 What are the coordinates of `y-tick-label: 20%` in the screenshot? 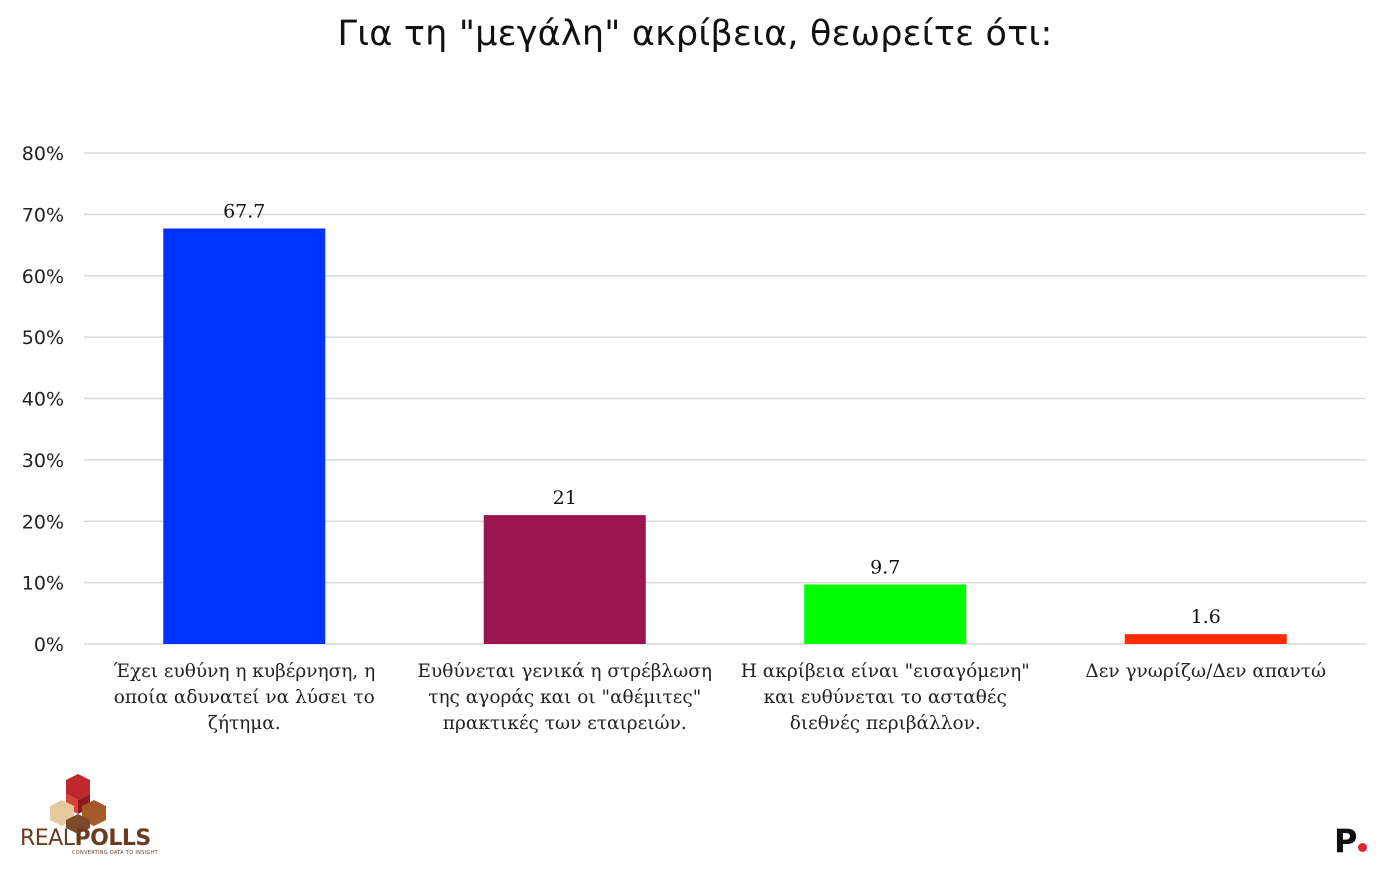 It's located at (43, 522).